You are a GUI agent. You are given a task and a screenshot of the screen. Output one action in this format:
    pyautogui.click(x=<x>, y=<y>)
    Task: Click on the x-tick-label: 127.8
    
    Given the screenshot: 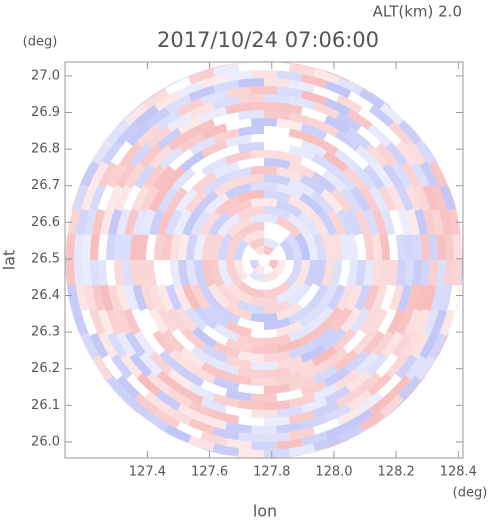 What is the action you would take?
    pyautogui.click(x=271, y=472)
    